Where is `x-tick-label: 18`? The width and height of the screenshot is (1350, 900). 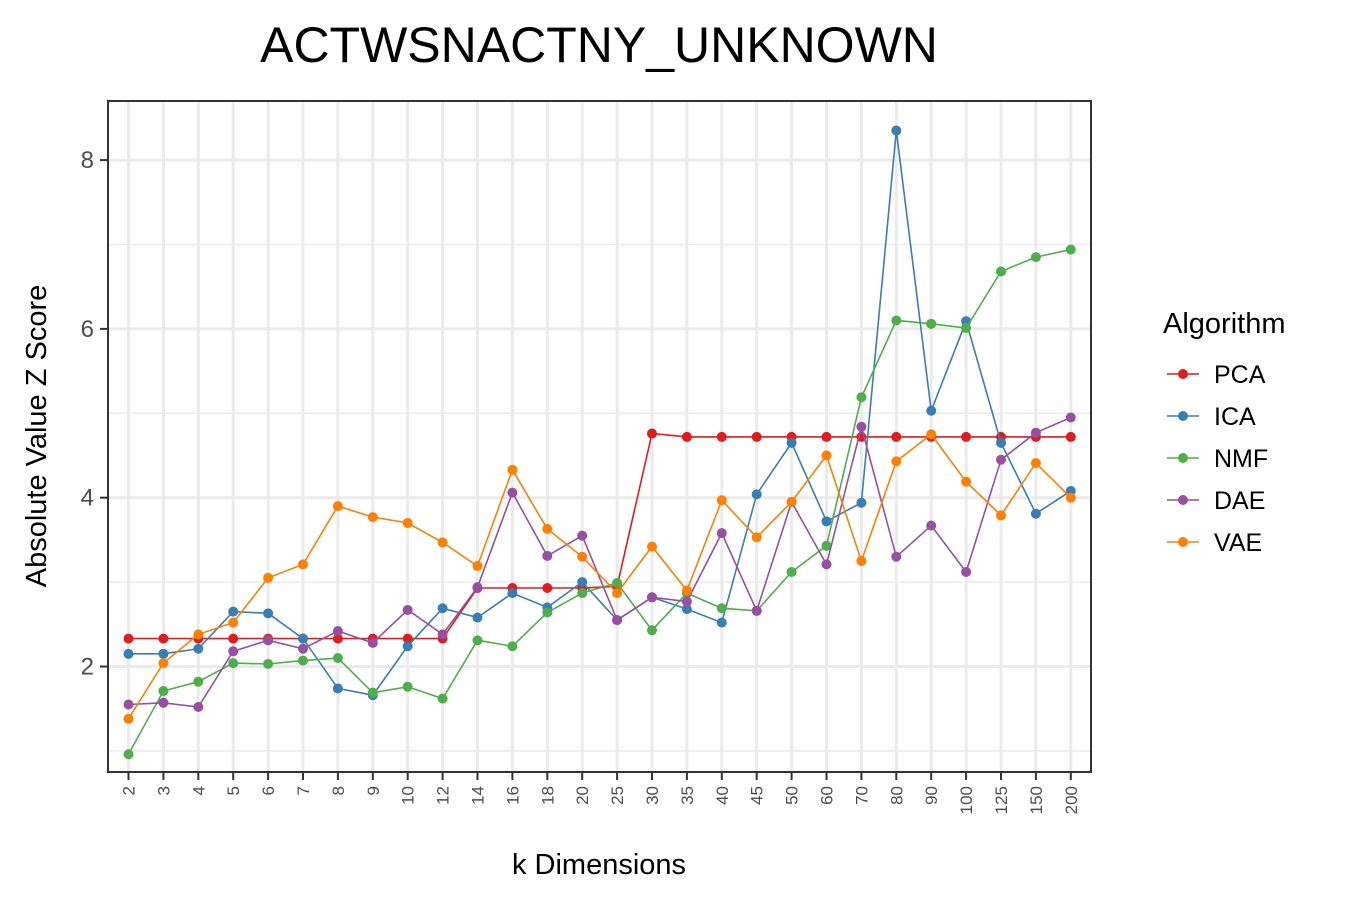
x-tick-label: 18 is located at coordinates (547, 795).